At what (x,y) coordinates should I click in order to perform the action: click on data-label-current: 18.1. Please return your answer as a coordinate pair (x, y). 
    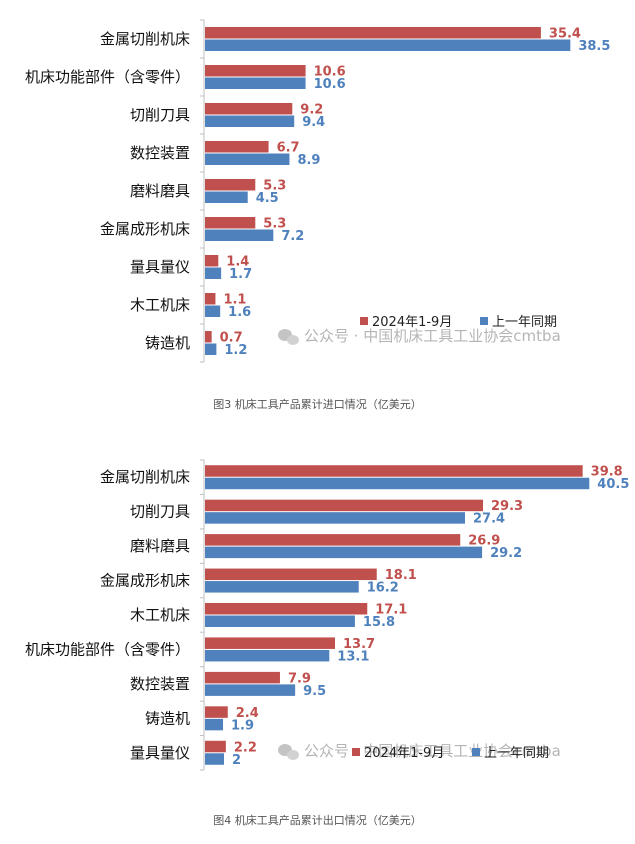
    Looking at the image, I should click on (401, 575).